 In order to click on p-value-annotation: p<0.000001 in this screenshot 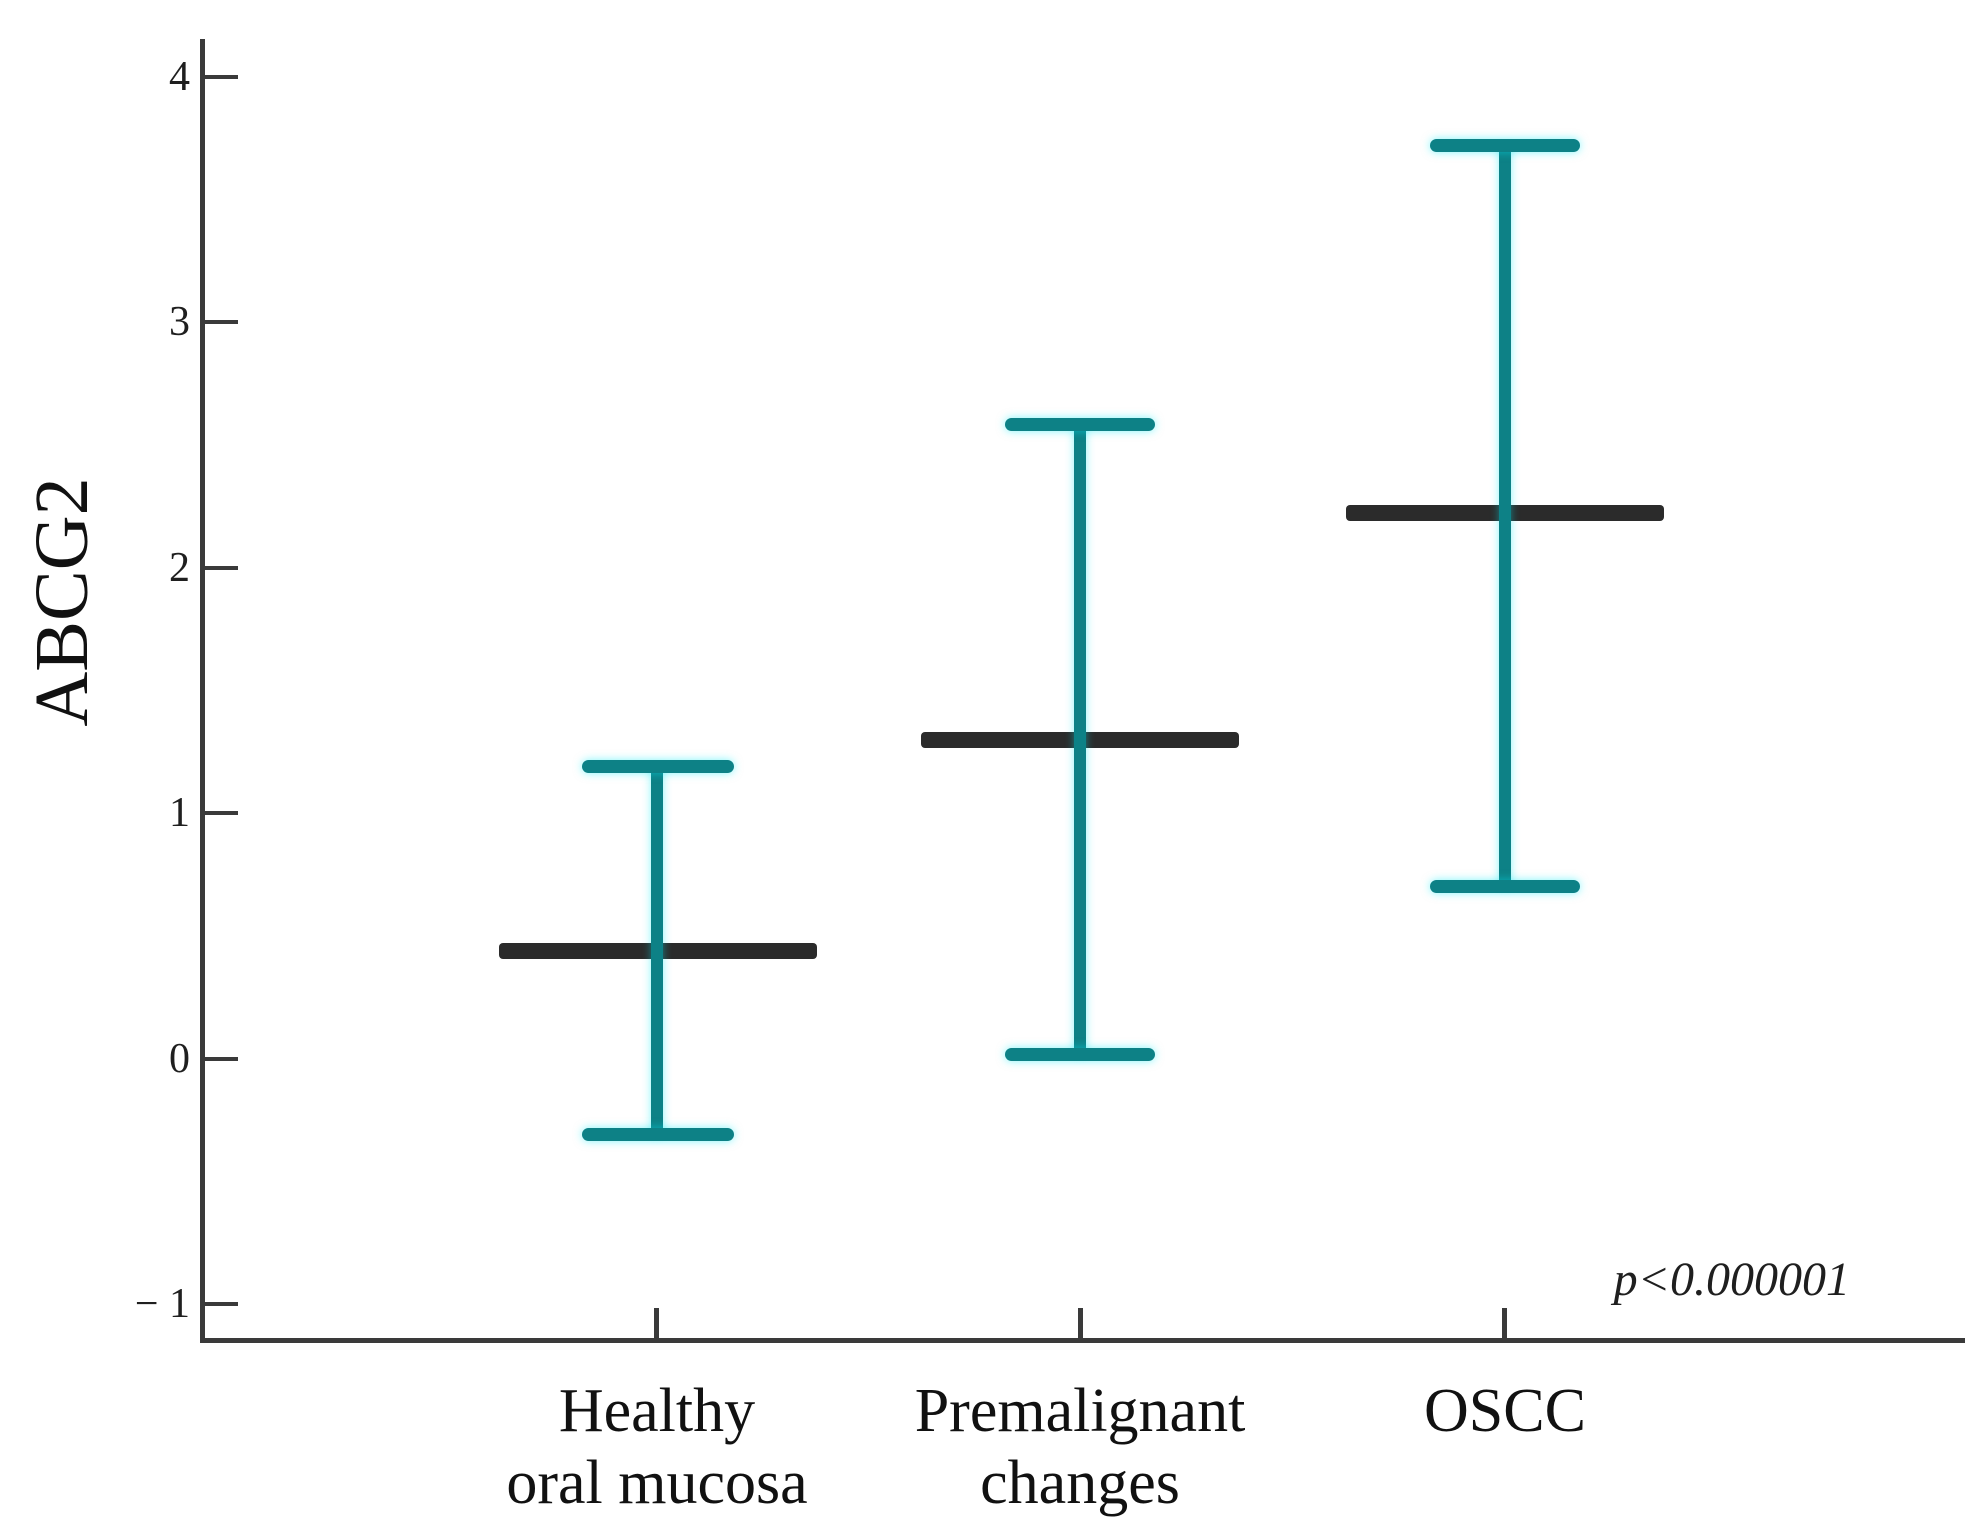, I will do `click(1731, 1279)`.